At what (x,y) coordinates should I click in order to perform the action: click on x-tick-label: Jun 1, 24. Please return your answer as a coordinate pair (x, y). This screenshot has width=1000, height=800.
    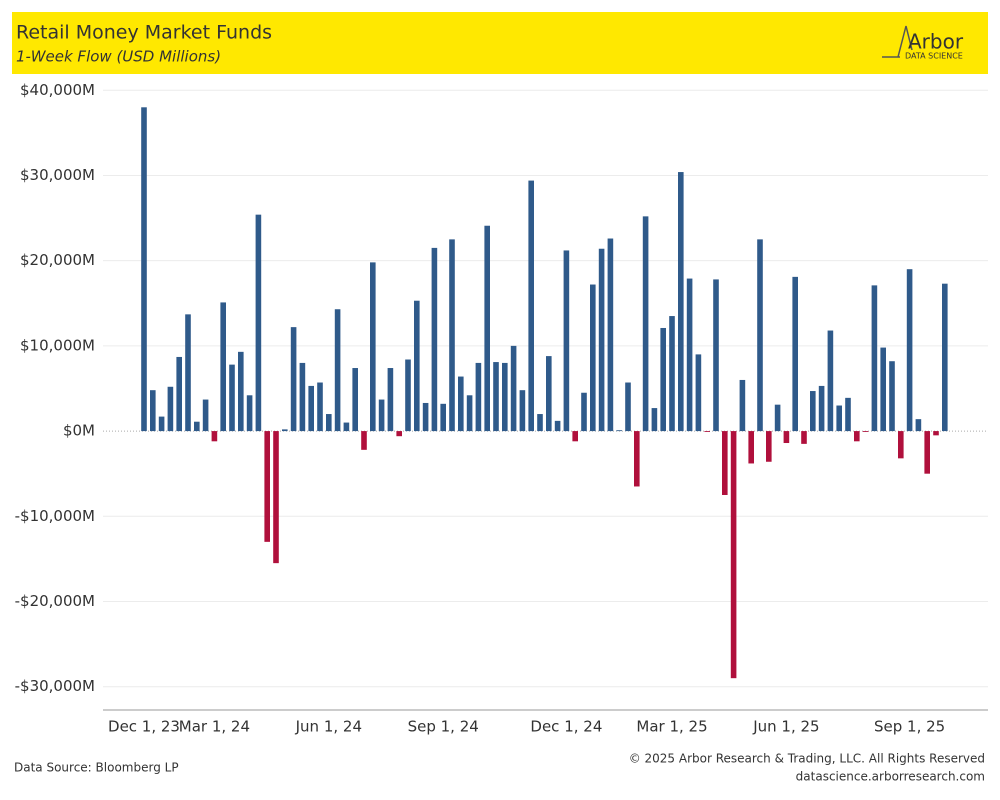
    Looking at the image, I should click on (328, 727).